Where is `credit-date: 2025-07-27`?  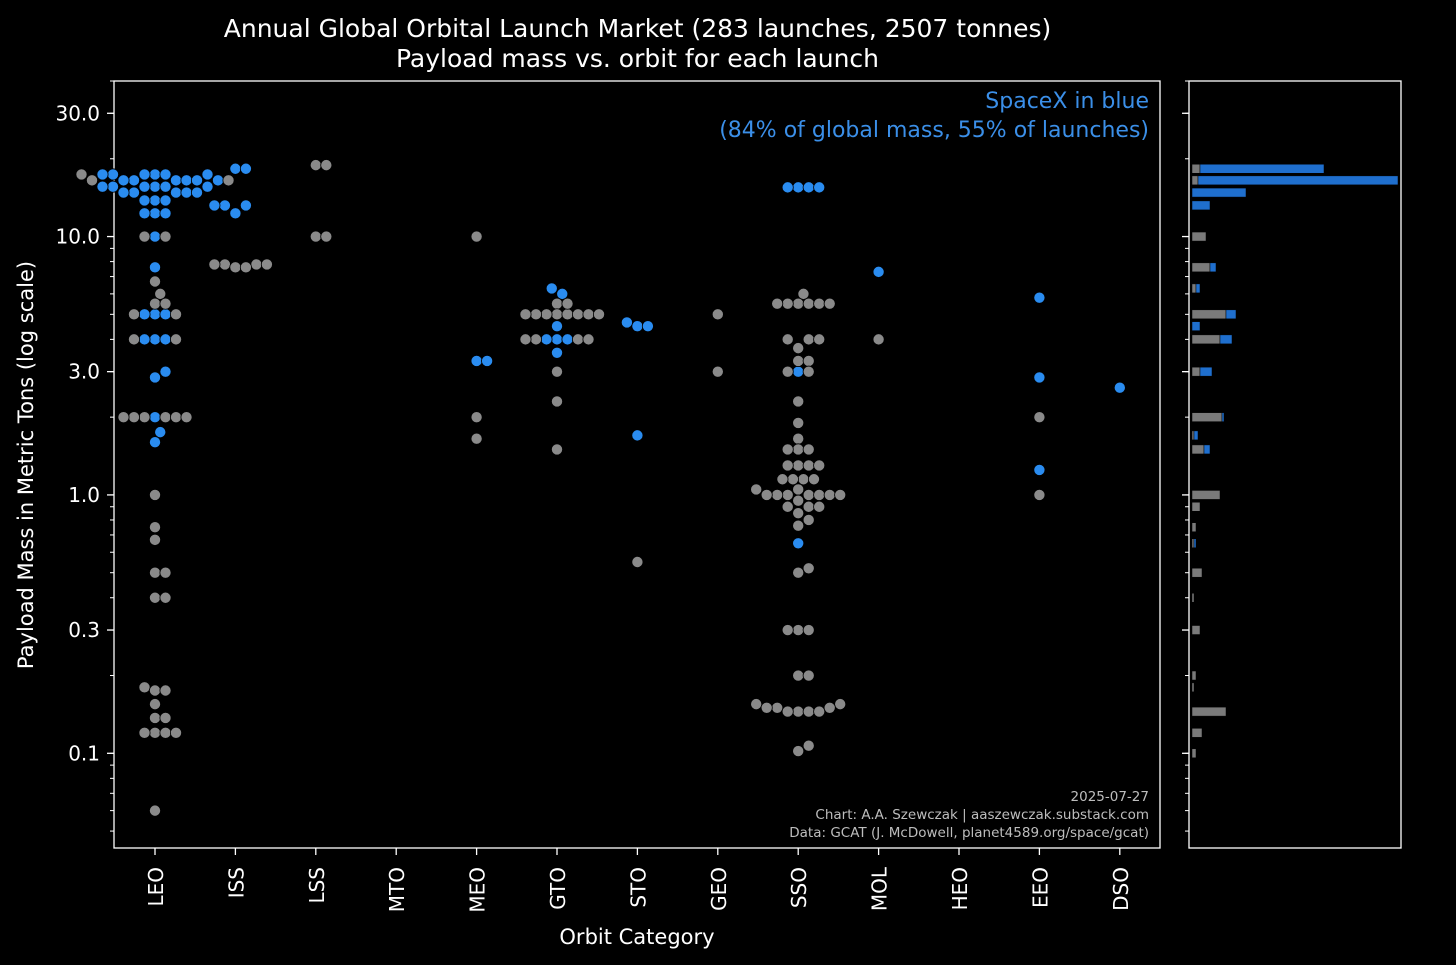
credit-date: 2025-07-27 is located at coordinates (1110, 797).